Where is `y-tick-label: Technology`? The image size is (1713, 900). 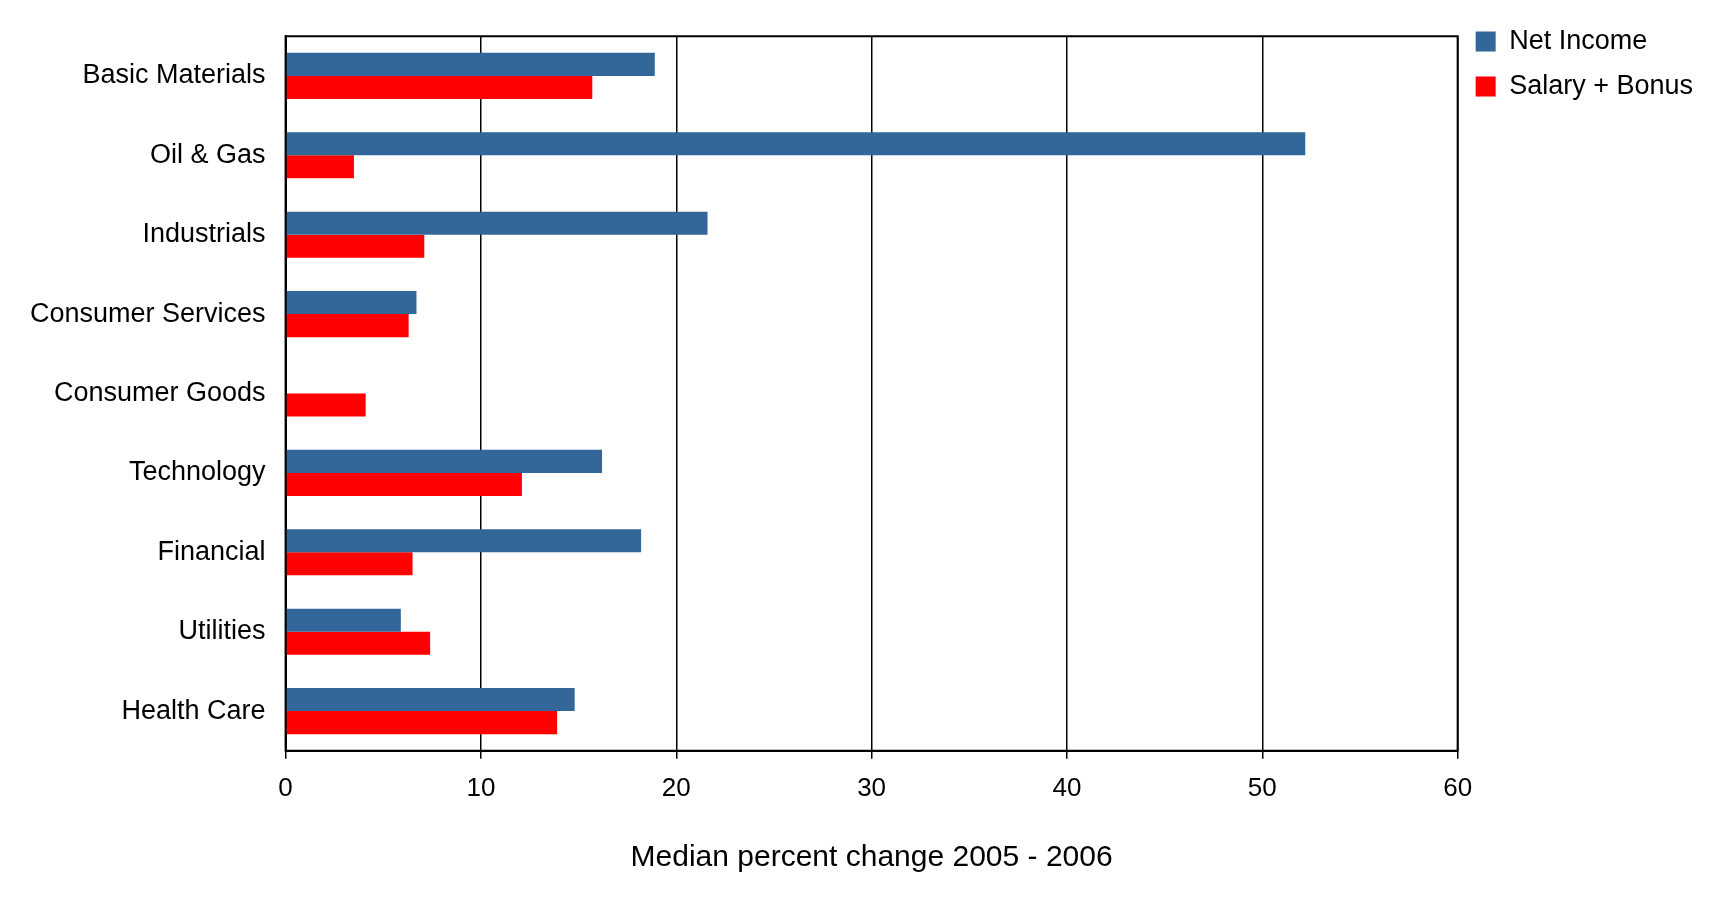 y-tick-label: Technology is located at coordinates (197, 471).